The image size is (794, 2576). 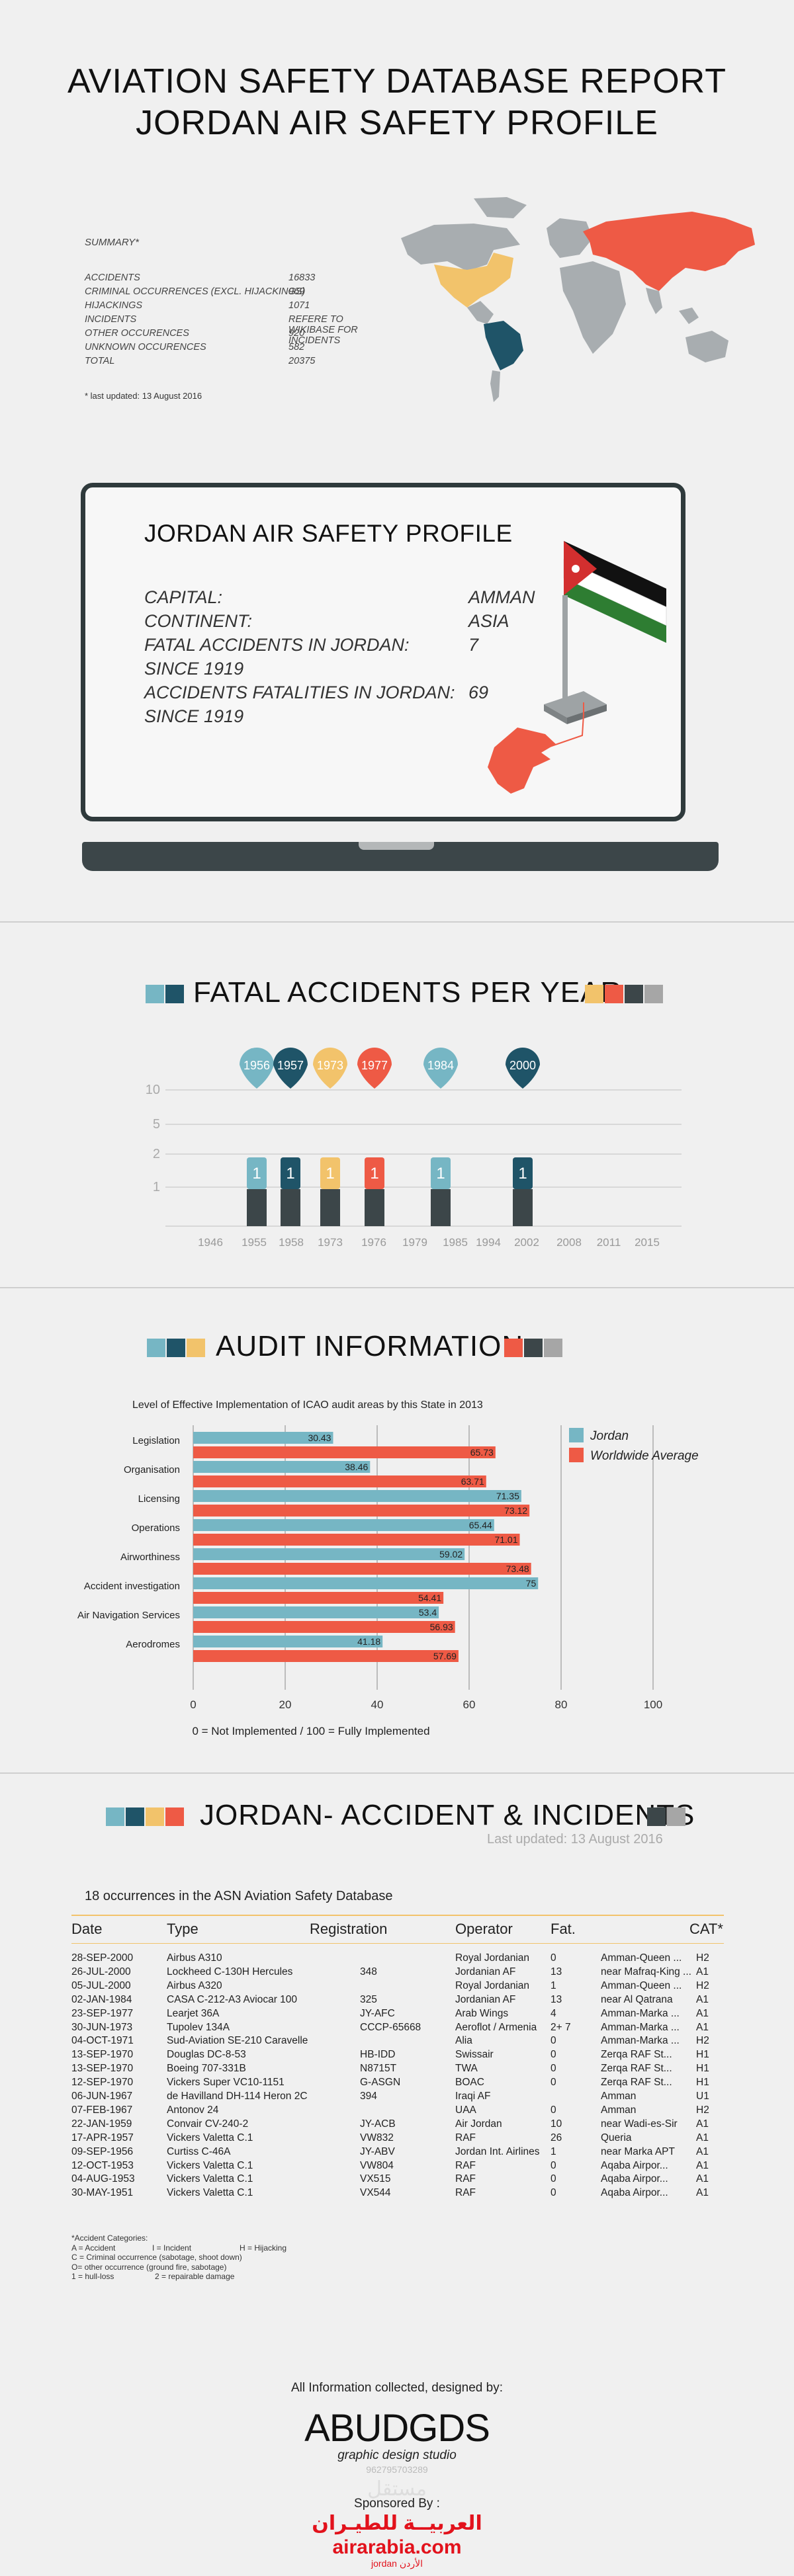 I want to click on table-cell: Aeroflot / Armenia, so click(x=496, y=2027).